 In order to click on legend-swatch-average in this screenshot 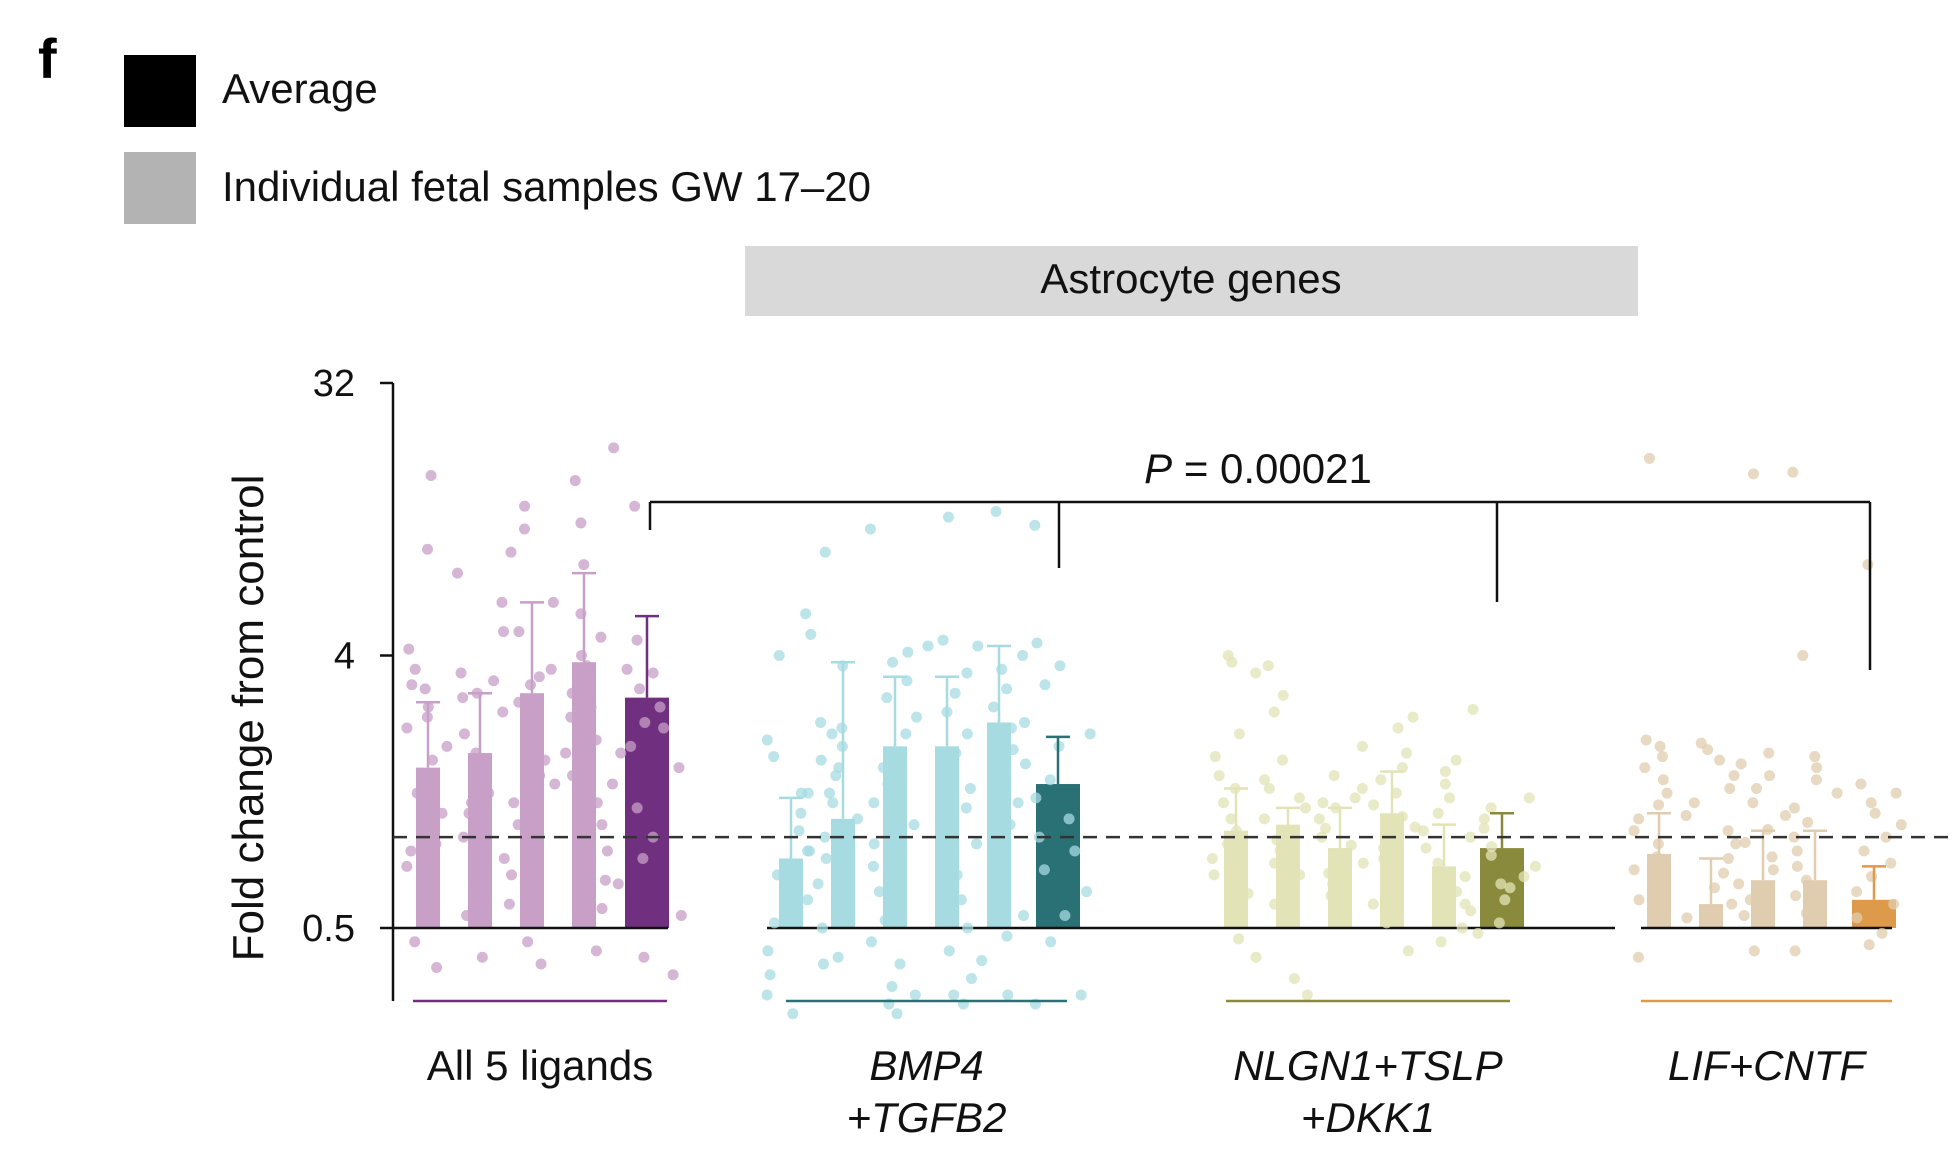, I will do `click(160, 91)`.